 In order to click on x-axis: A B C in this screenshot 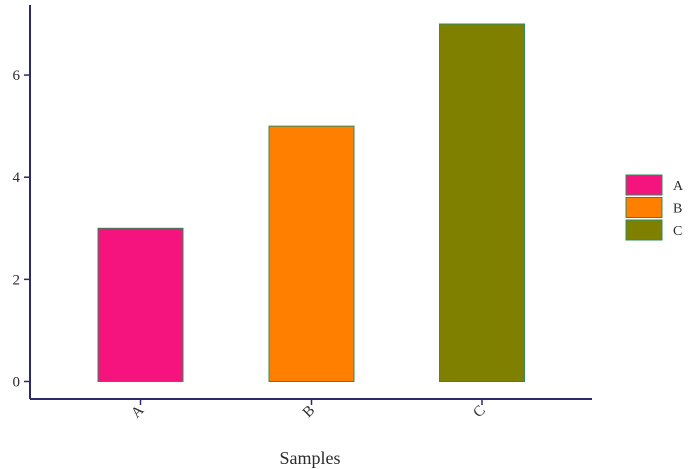, I will do `click(311, 409)`.